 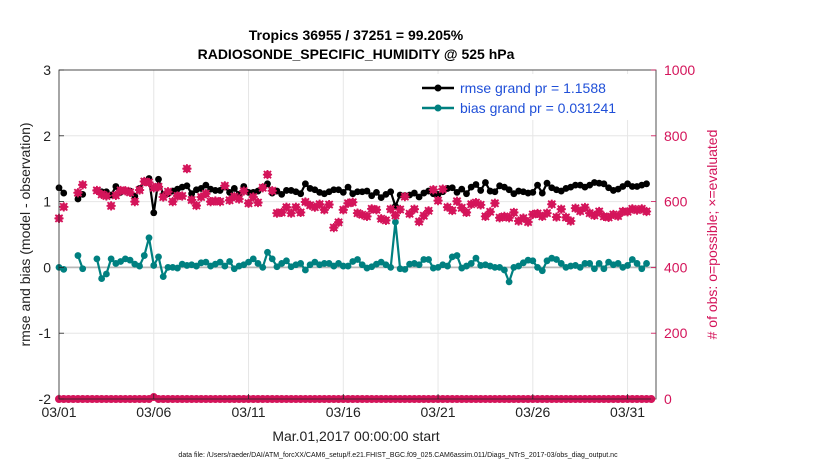 I want to click on chart-subtitle: RADIOSONDE_SPECIFIC_HUMIDITY @ 525 hPa, so click(x=356, y=54).